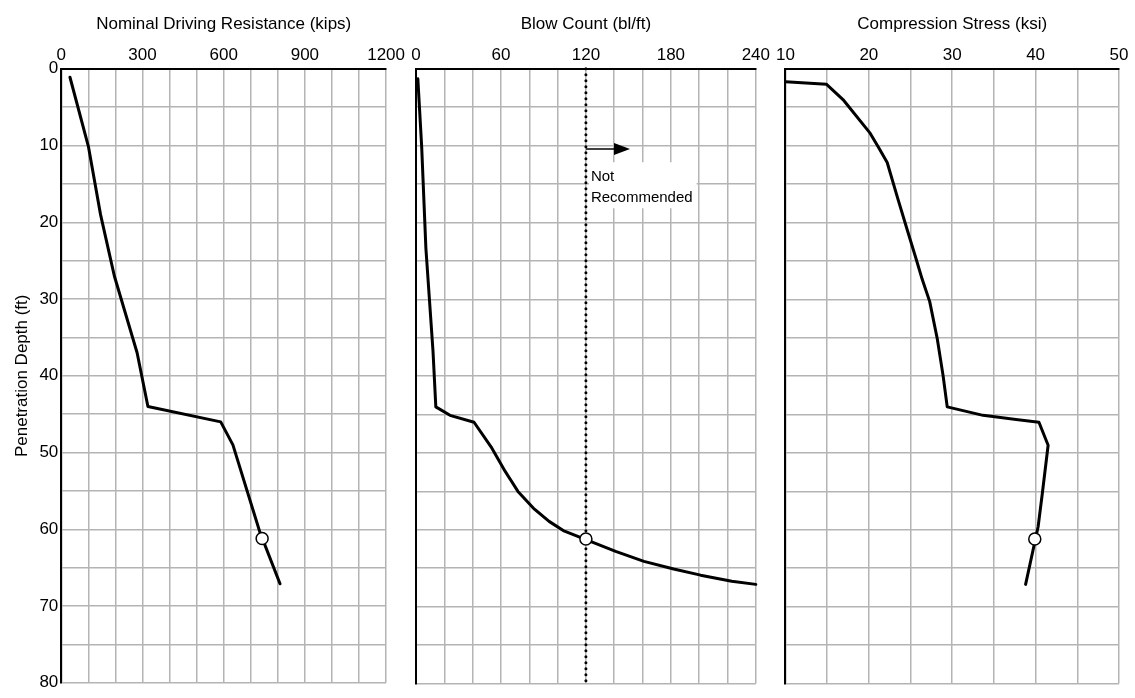  What do you see at coordinates (49, 145) in the screenshot?
I see `y-tick-label: 10` at bounding box center [49, 145].